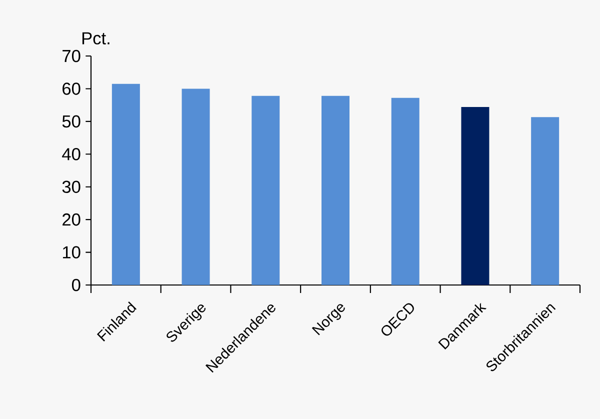 The width and height of the screenshot is (600, 419). What do you see at coordinates (71, 56) in the screenshot?
I see `y-tick-label: 70` at bounding box center [71, 56].